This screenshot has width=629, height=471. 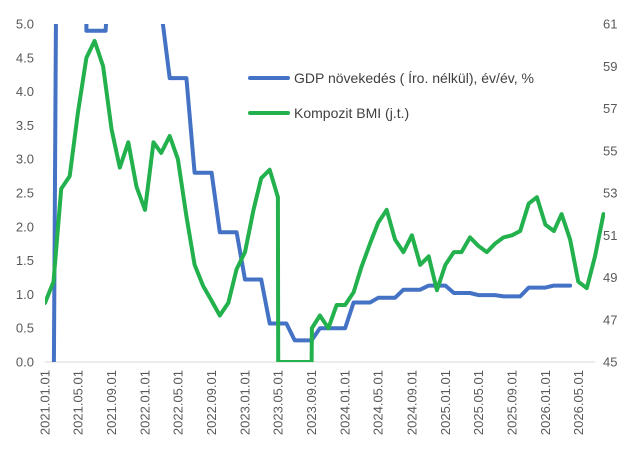 What do you see at coordinates (211, 402) in the screenshot?
I see `x-tick-label: 2022.09.01` at bounding box center [211, 402].